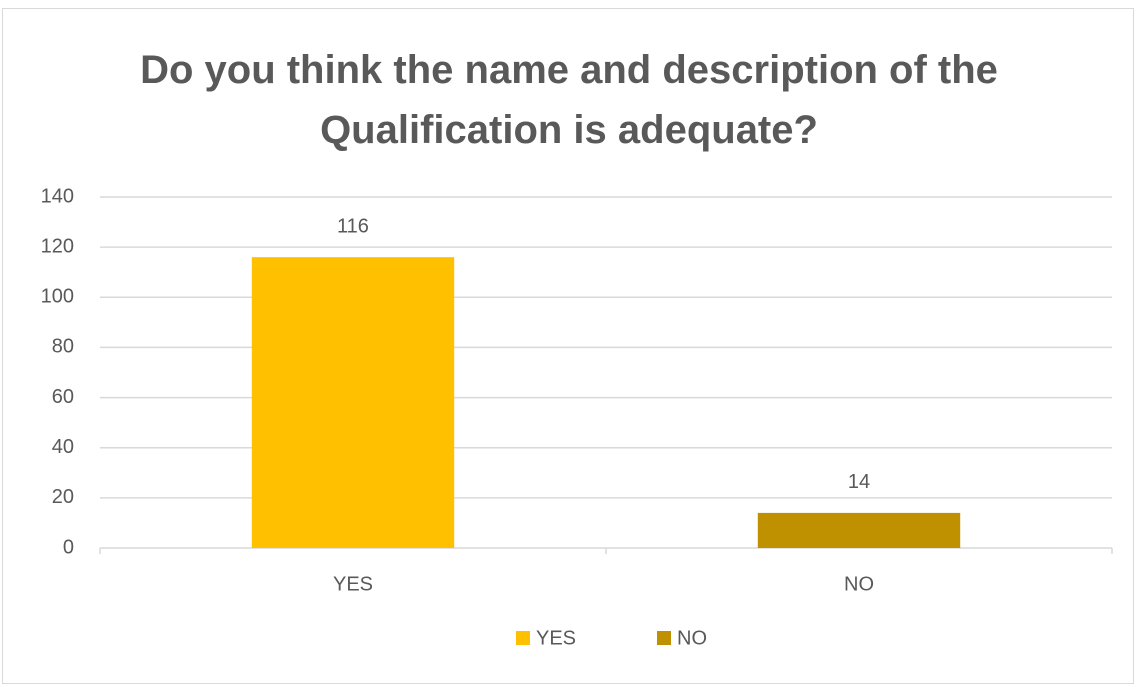 This screenshot has height=687, width=1138. I want to click on y-tick-label: 20, so click(63, 497).